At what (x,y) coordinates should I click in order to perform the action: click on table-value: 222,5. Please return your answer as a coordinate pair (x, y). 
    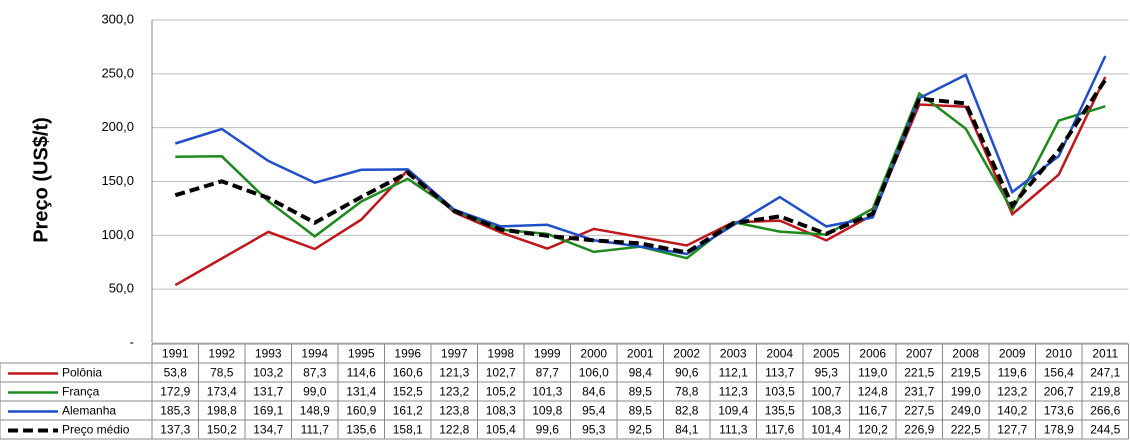
    Looking at the image, I should click on (966, 430).